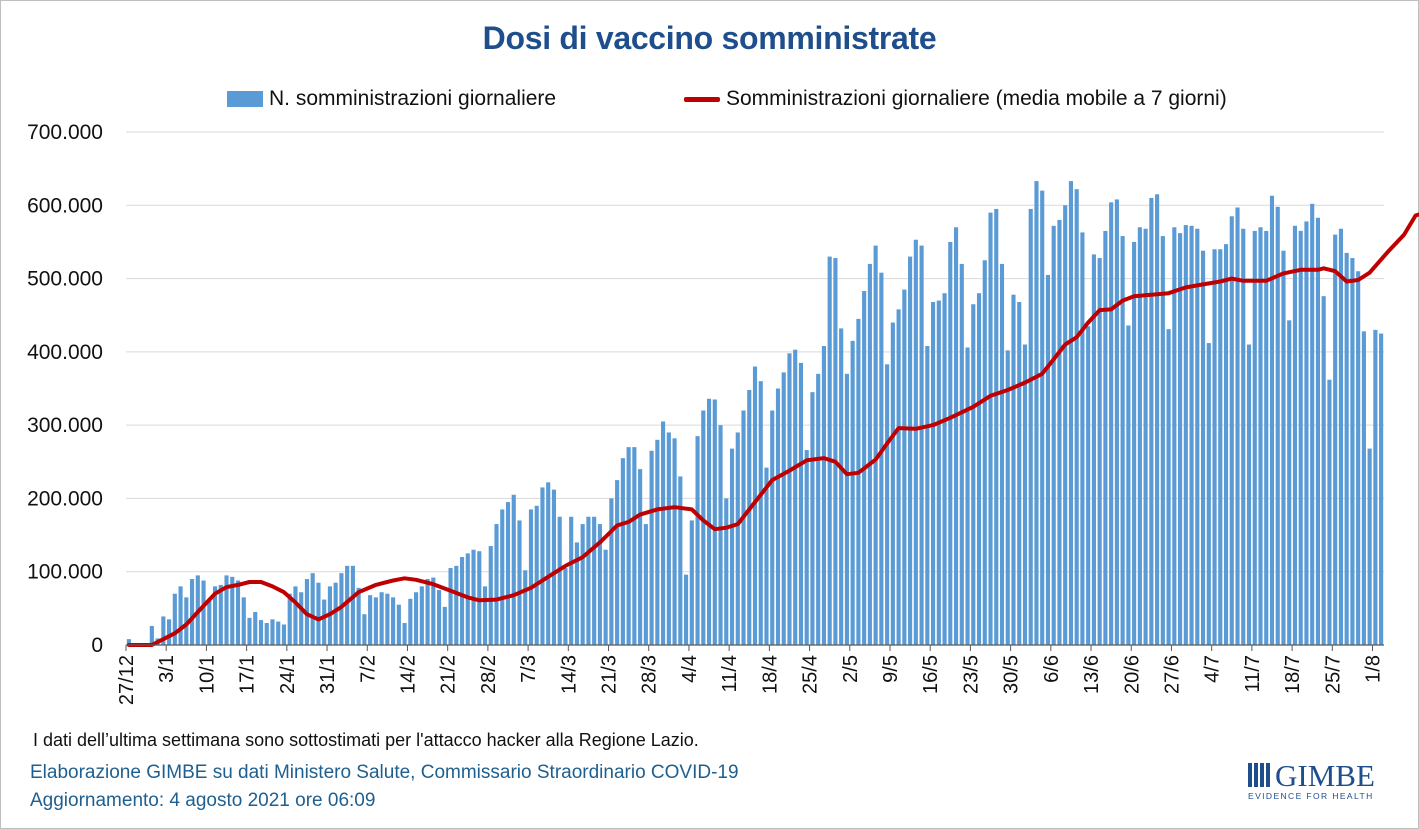  What do you see at coordinates (650, 674) in the screenshot?
I see `x-tick-label: 28/3` at bounding box center [650, 674].